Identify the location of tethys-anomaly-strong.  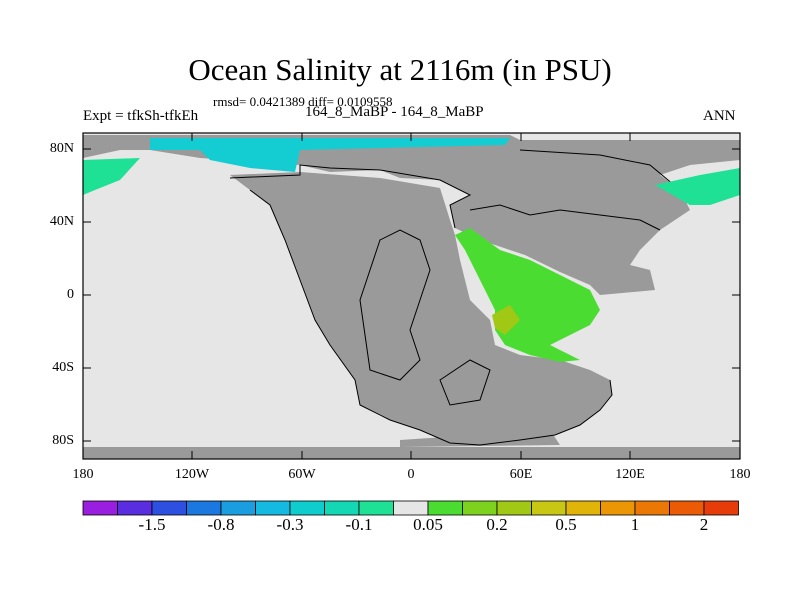
(506, 320).